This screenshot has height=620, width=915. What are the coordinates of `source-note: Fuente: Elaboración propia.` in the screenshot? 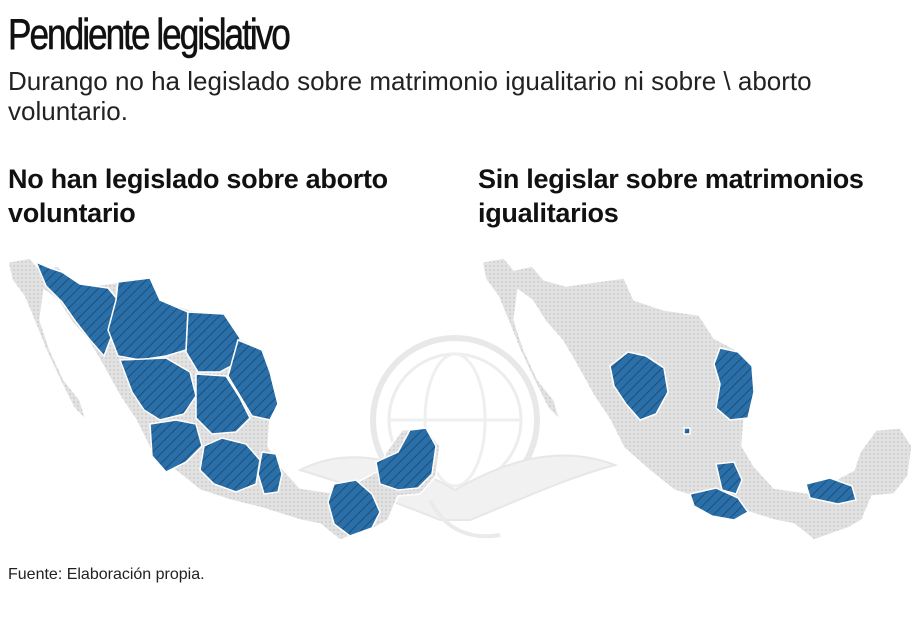 It's located at (106, 574).